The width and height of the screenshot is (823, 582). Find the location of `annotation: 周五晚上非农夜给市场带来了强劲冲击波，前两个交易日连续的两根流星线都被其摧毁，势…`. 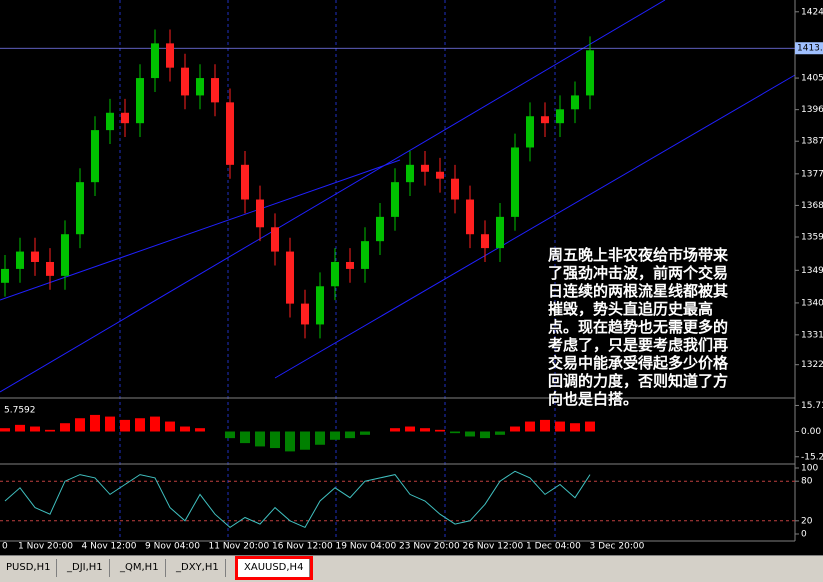

annotation: 周五晚上非农夜给市场带来了强劲冲击波，前两个交易日连续的两根流星线都被其摧毁，势… is located at coordinates (638, 327).